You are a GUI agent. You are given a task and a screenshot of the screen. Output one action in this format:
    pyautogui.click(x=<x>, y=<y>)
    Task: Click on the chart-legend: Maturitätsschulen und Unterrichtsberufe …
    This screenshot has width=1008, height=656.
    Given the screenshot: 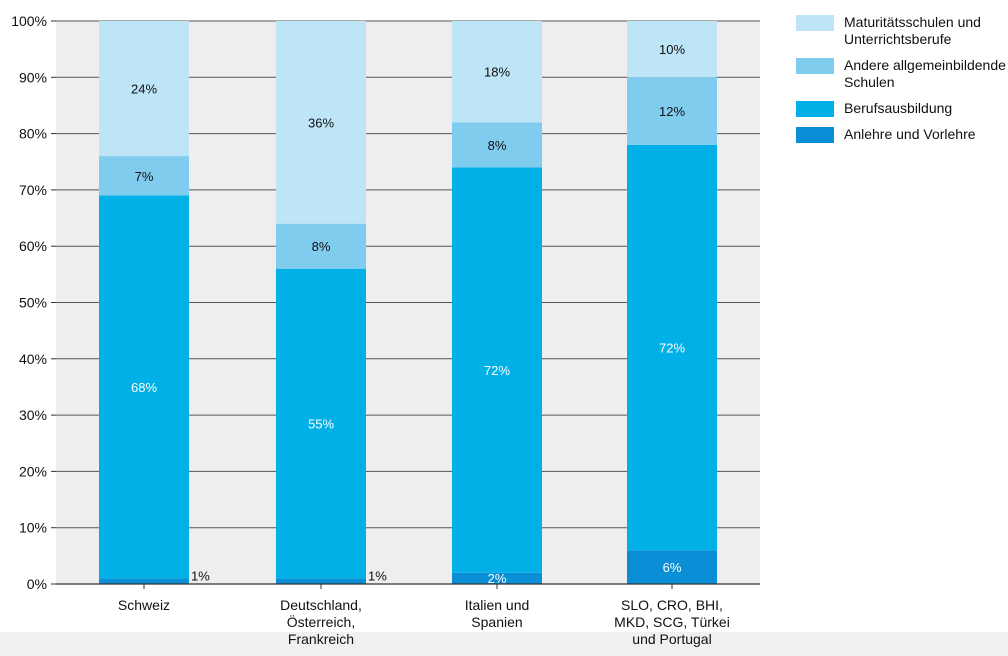 What is the action you would take?
    pyautogui.click(x=902, y=83)
    